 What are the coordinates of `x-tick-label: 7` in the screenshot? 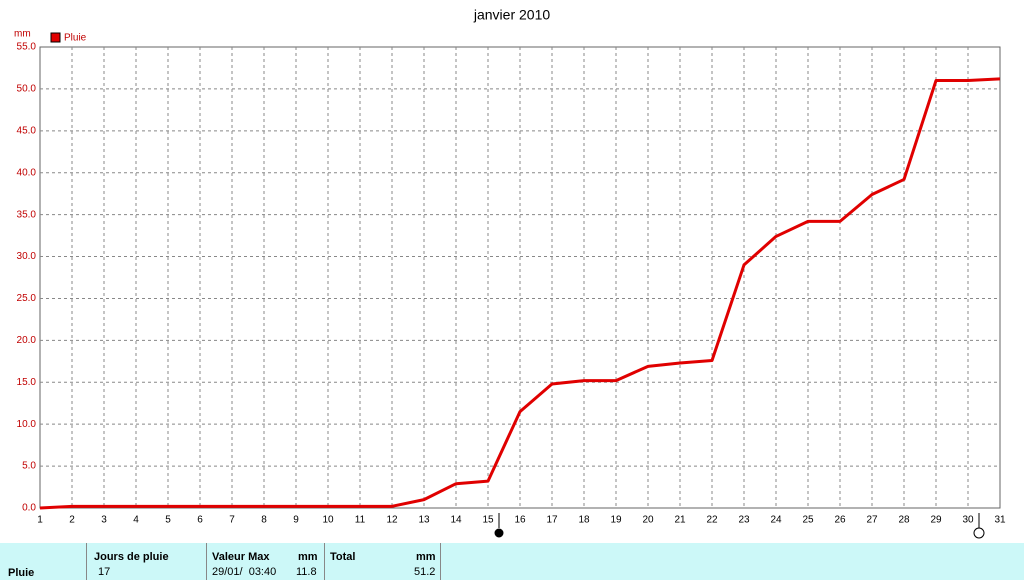 It's located at (232, 520).